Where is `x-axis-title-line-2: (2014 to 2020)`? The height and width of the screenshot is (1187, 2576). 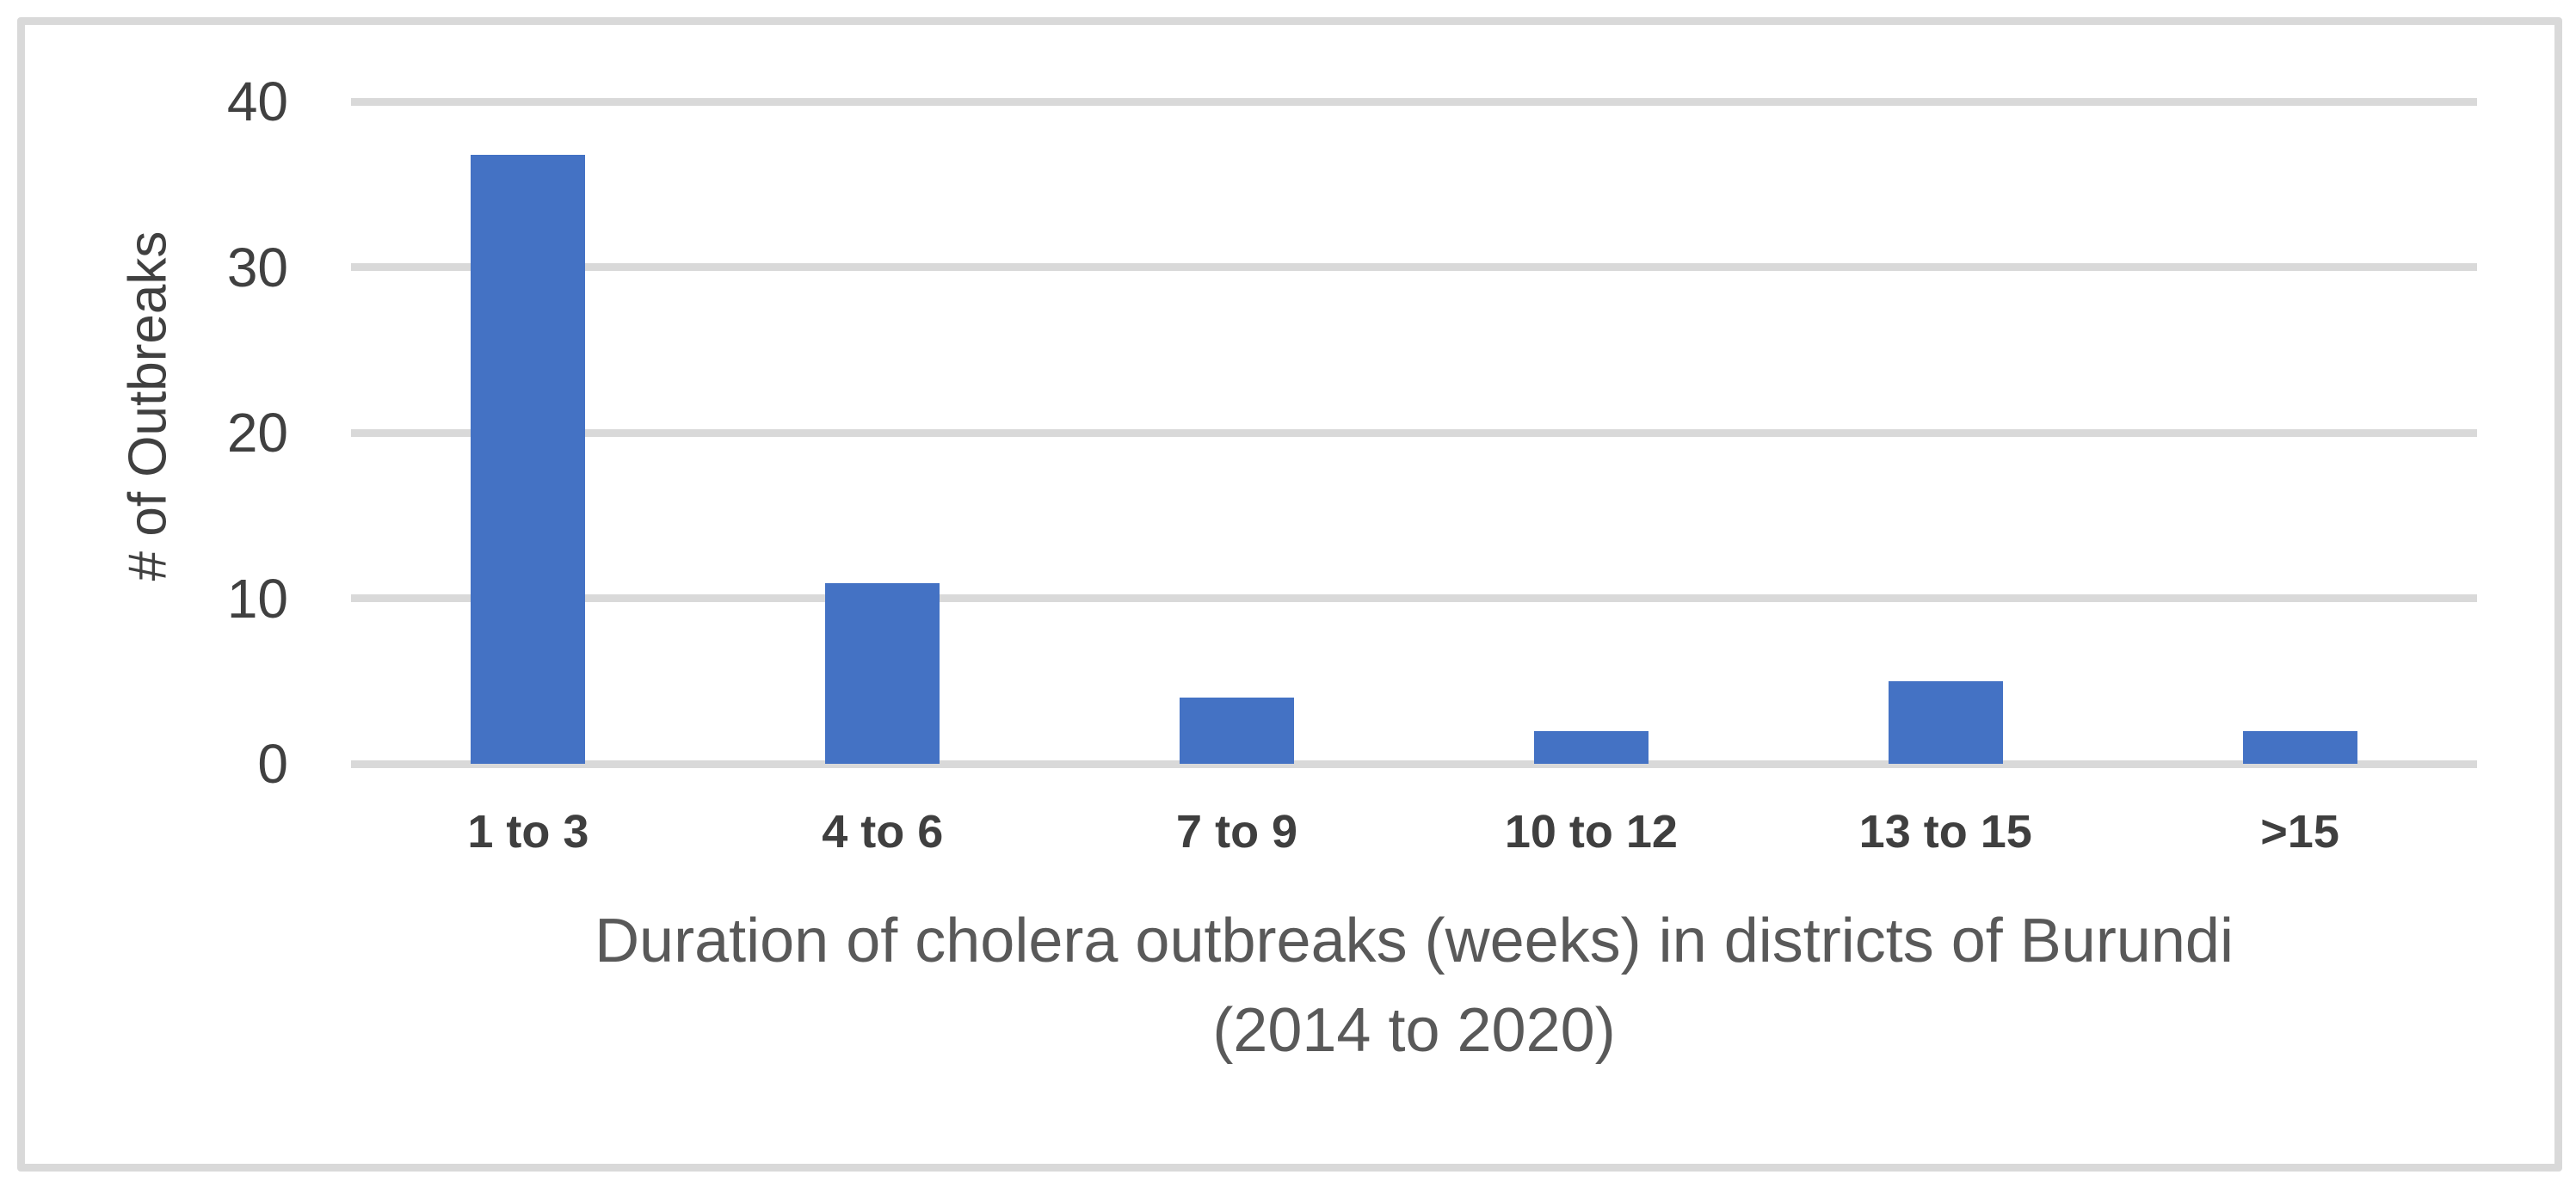 x-axis-title-line-2: (2014 to 2020) is located at coordinates (1414, 1030).